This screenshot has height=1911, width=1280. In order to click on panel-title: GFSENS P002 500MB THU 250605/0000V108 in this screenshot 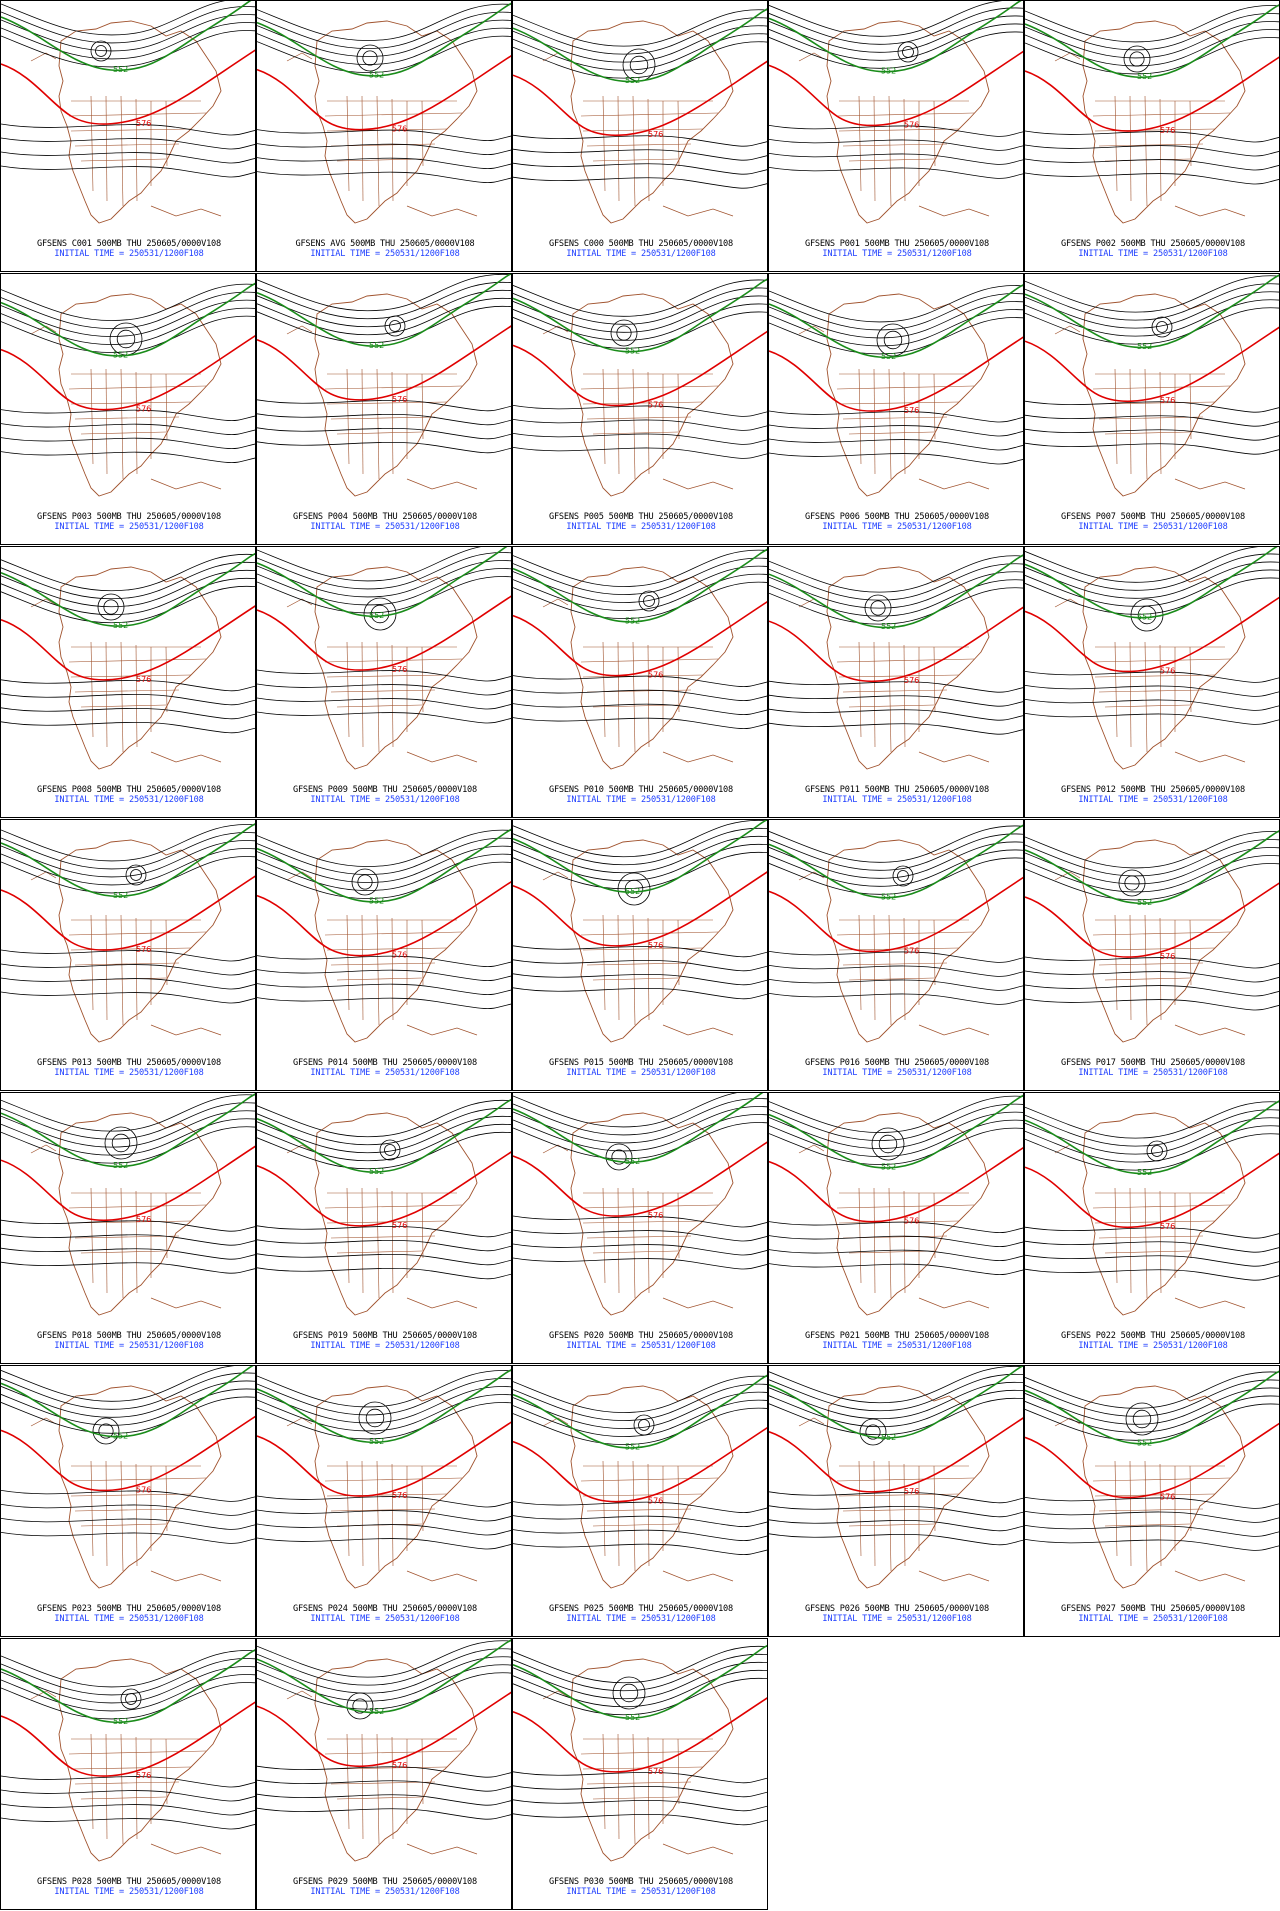, I will do `click(1153, 244)`.